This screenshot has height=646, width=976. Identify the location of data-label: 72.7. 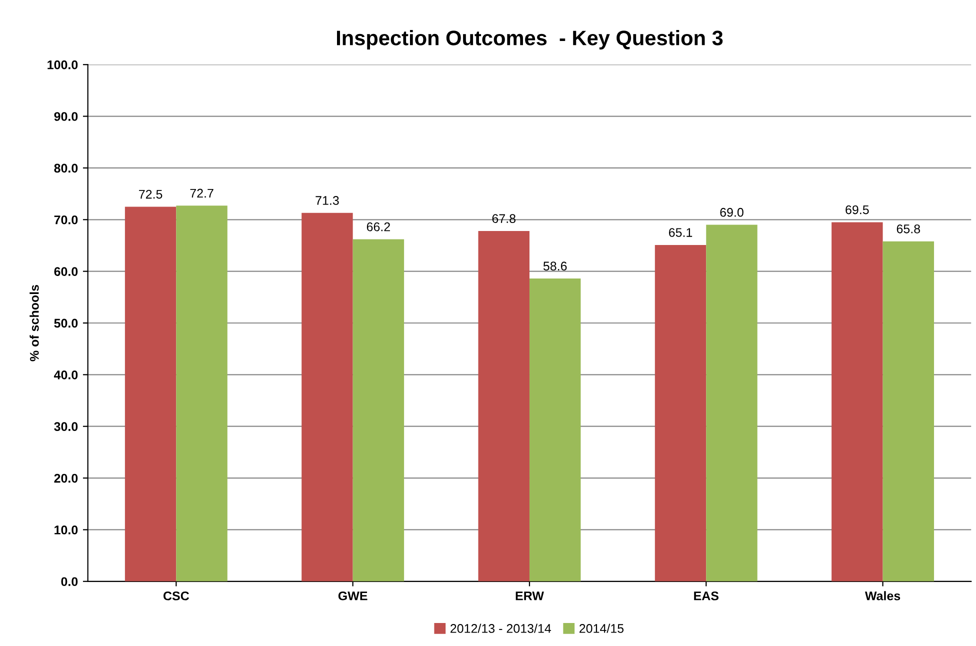
(202, 193).